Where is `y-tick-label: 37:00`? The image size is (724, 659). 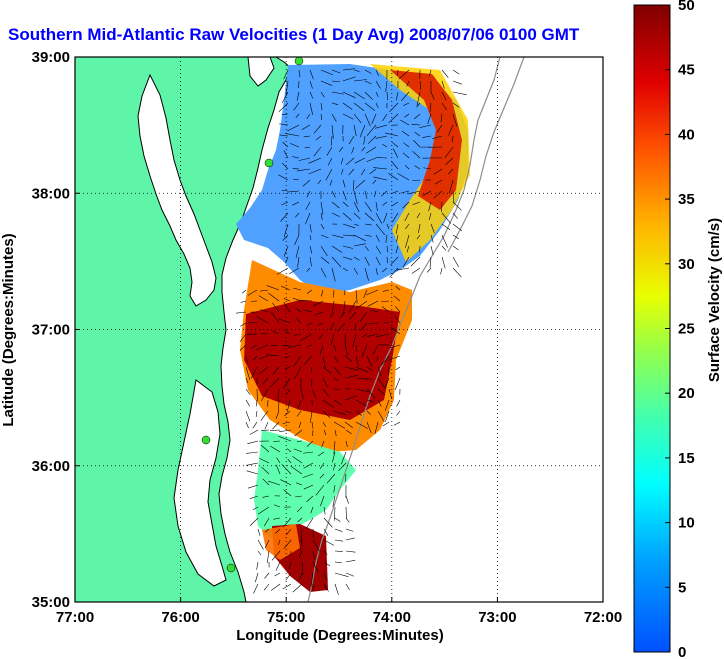
y-tick-label: 37:00 is located at coordinates (51, 330).